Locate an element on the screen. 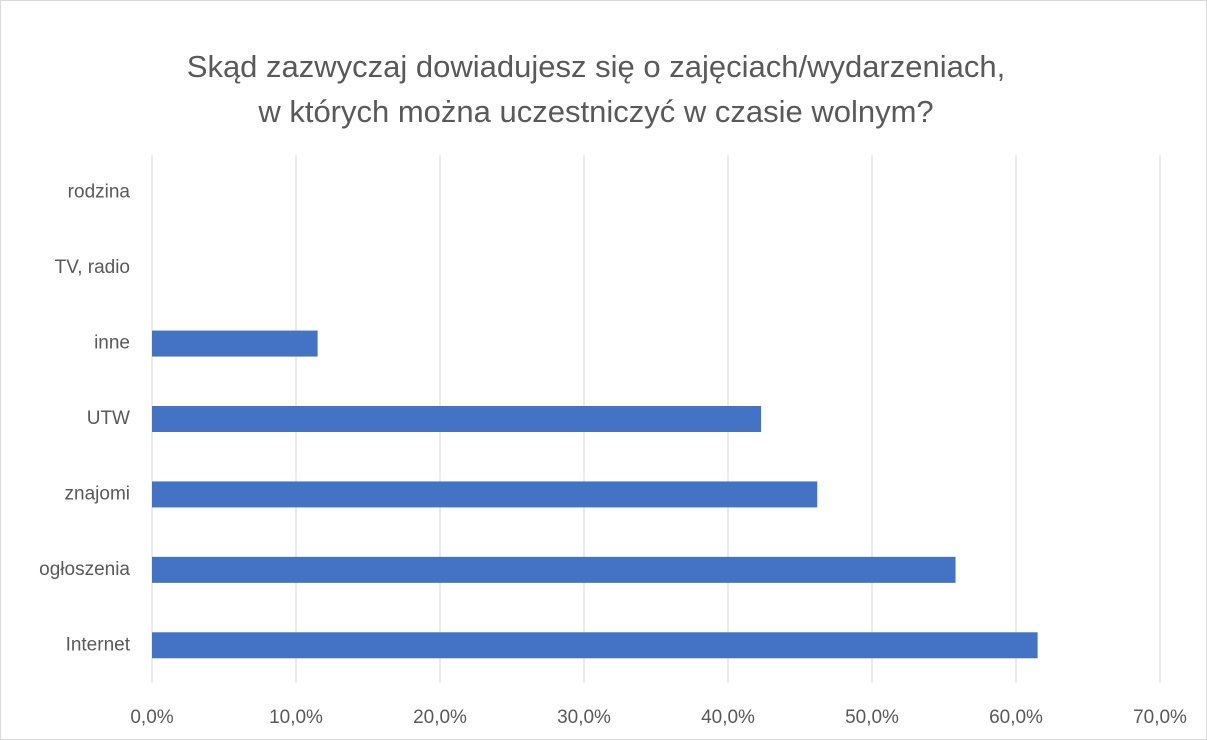  x-tick-label: 30,0% is located at coordinates (584, 717).